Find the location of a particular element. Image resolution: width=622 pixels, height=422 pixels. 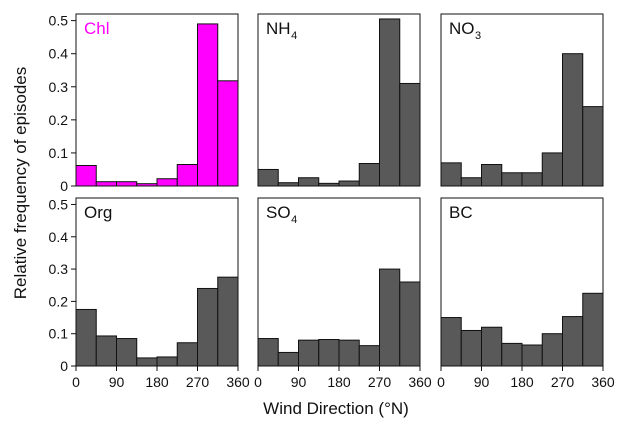

panel-label: Chl is located at coordinates (97, 28).